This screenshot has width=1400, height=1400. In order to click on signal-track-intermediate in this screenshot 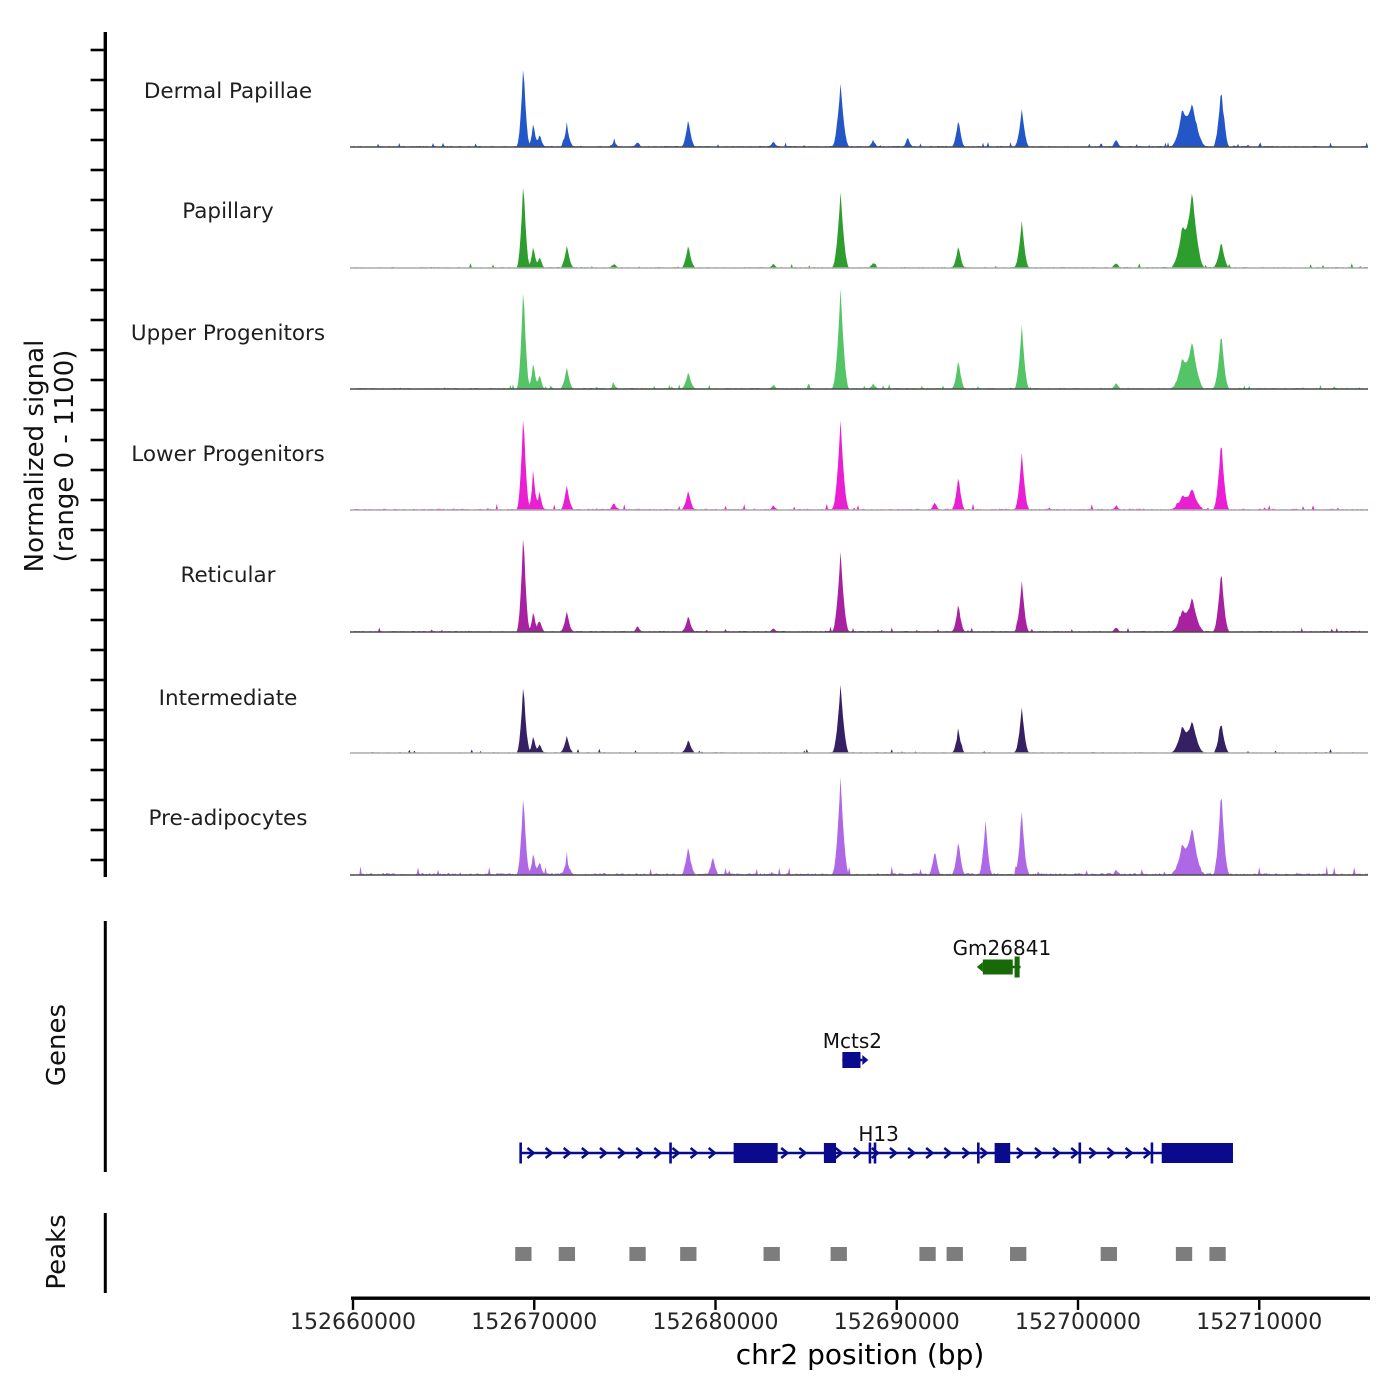, I will do `click(859, 719)`.